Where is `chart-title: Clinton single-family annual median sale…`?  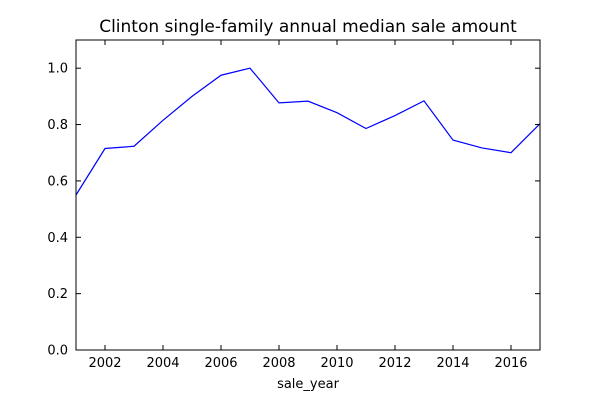
chart-title: Clinton single-family annual median sale… is located at coordinates (308, 27).